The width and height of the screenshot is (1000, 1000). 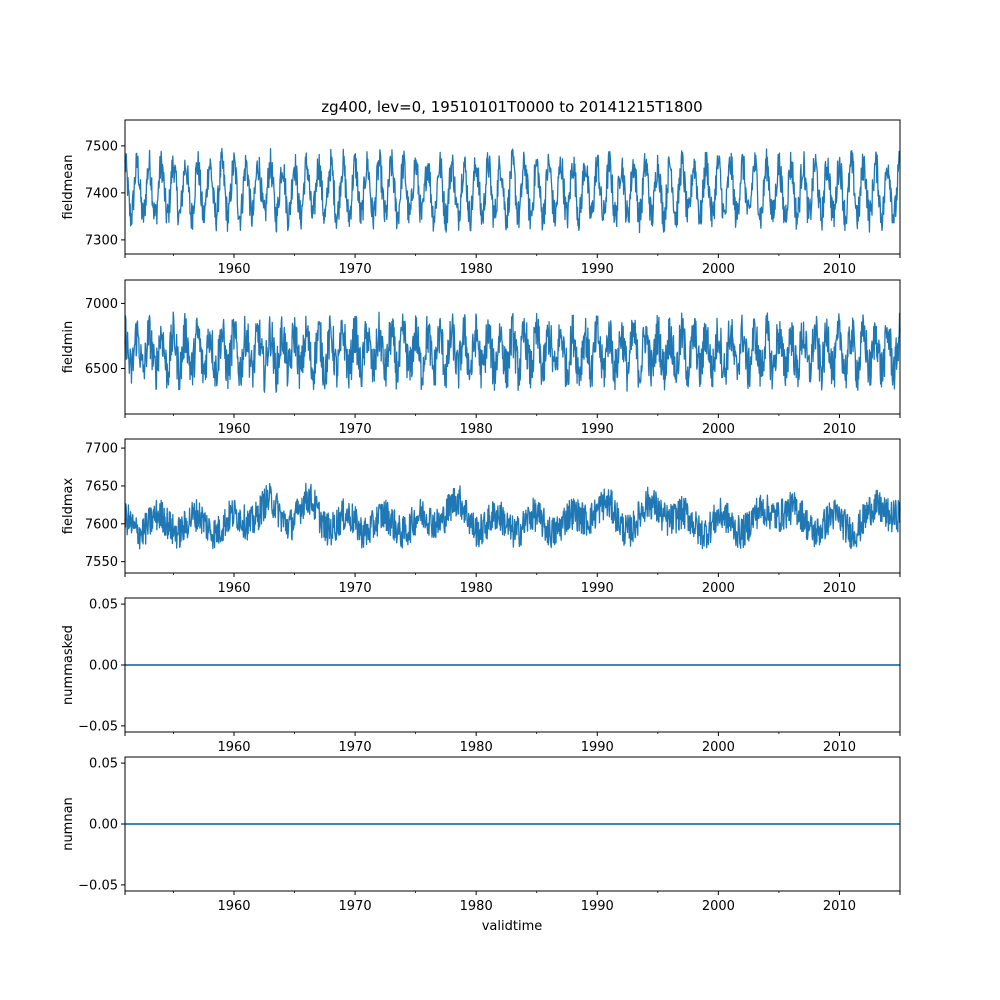 I want to click on axes-frame-fieldmean, so click(x=512, y=187).